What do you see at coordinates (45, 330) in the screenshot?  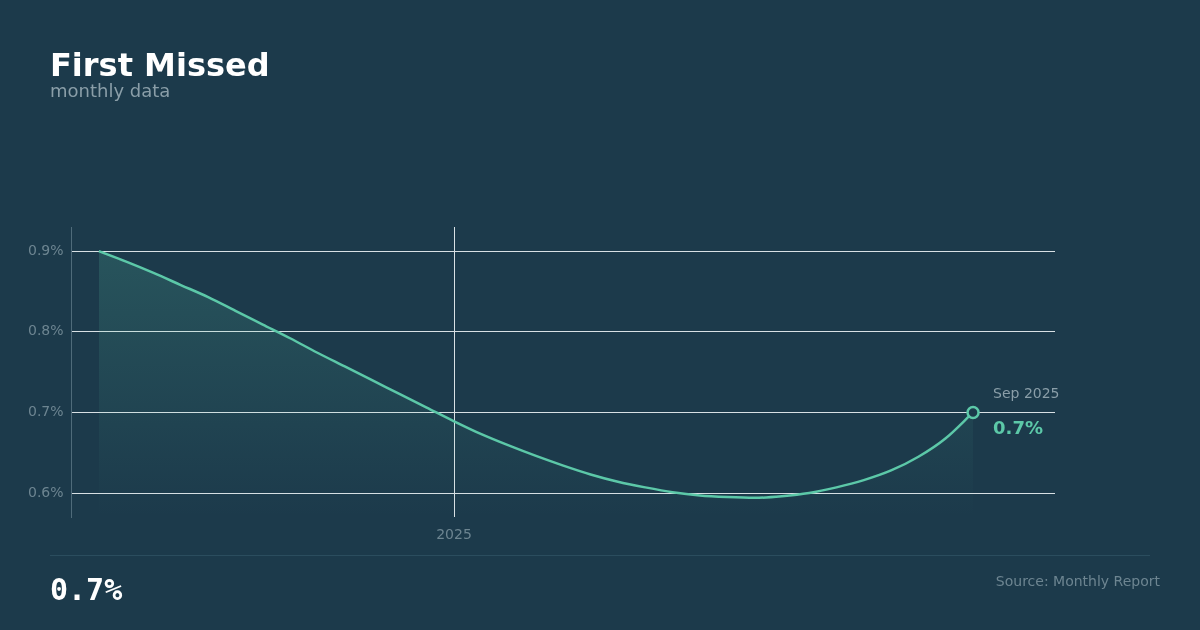 I see `y-tick-label: 0.8%` at bounding box center [45, 330].